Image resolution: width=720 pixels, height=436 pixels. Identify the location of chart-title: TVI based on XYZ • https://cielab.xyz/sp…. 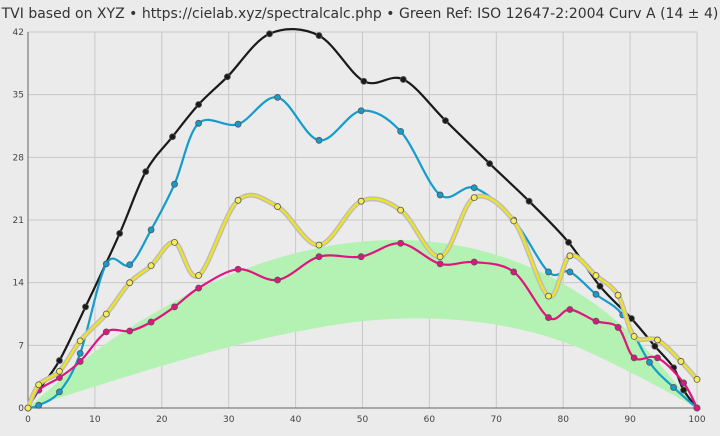
(360, 14).